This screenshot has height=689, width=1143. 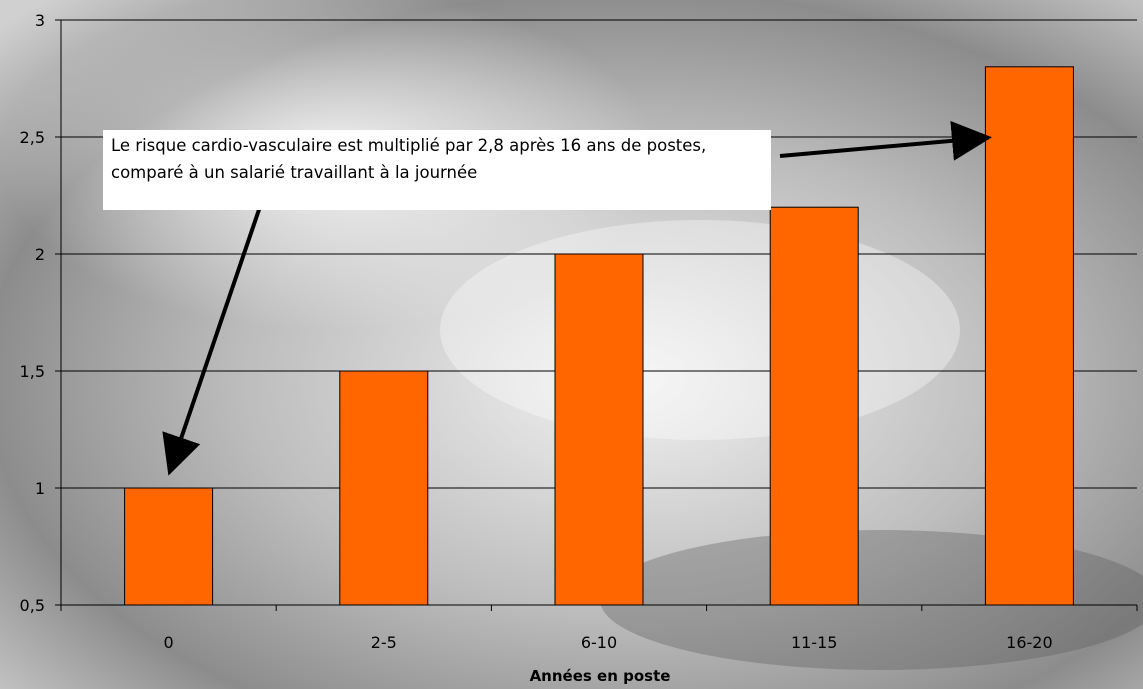 I want to click on y-tick-label: 0,5, so click(x=32, y=605).